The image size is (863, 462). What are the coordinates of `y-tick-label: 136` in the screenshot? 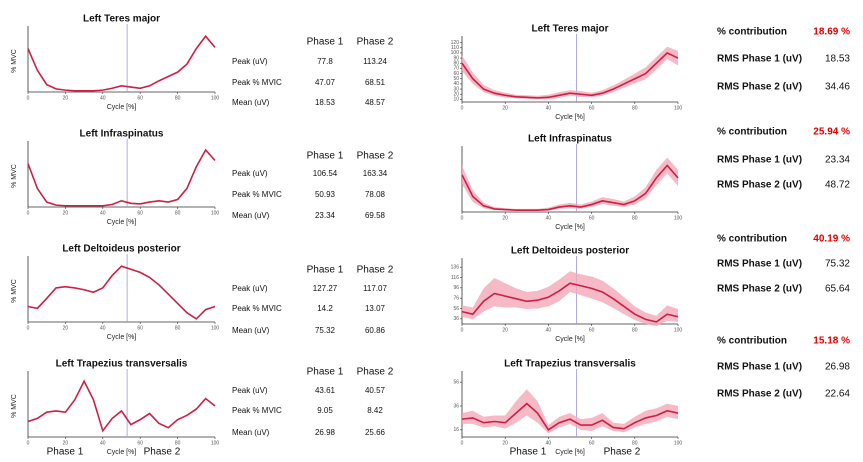 It's located at (455, 267).